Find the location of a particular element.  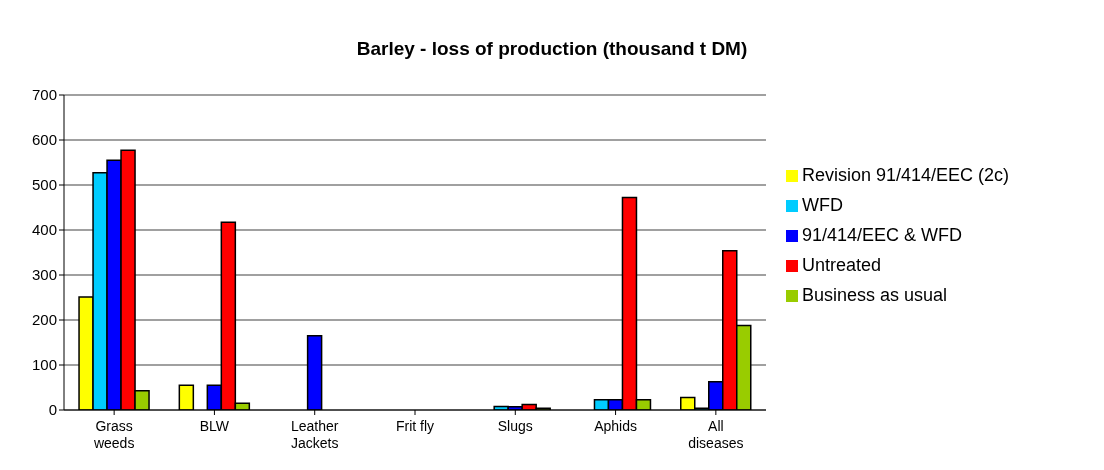

y-tick-label: 200 is located at coordinates (44, 320).